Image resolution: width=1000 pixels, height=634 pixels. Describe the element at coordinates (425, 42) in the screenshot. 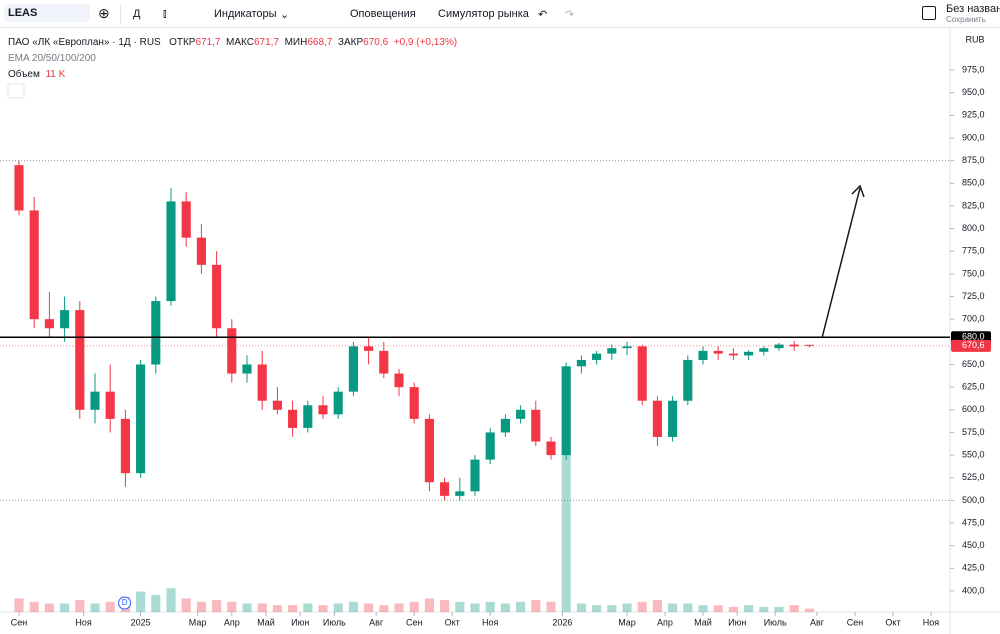

I see `change: +0,9 (+0,13%)` at that location.